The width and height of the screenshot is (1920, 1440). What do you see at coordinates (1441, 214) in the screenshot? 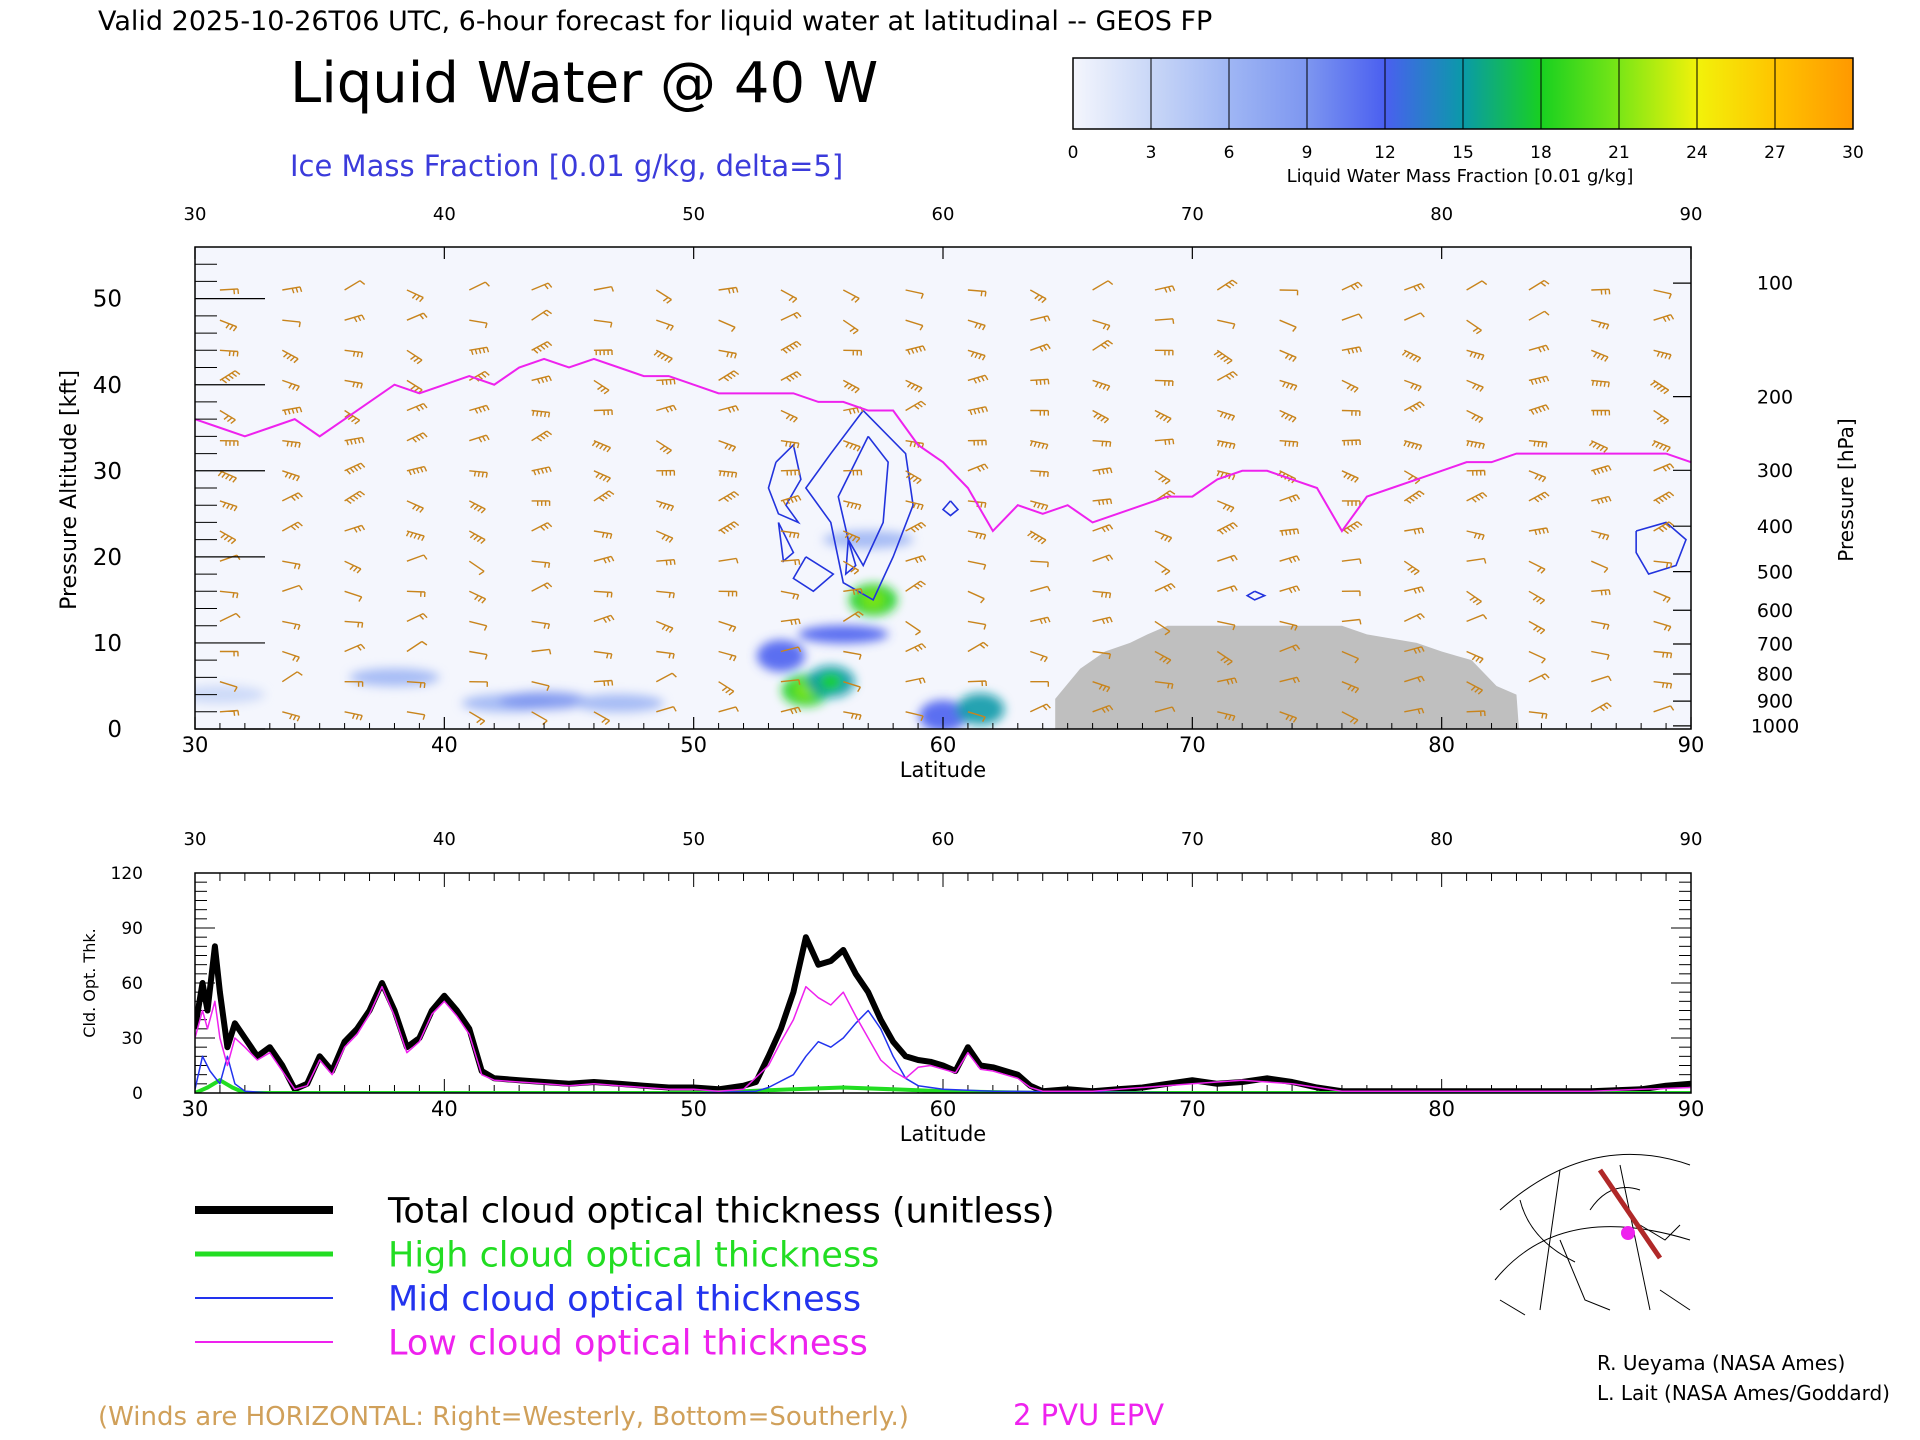
I see `x-tick-label-top: 80` at bounding box center [1441, 214].